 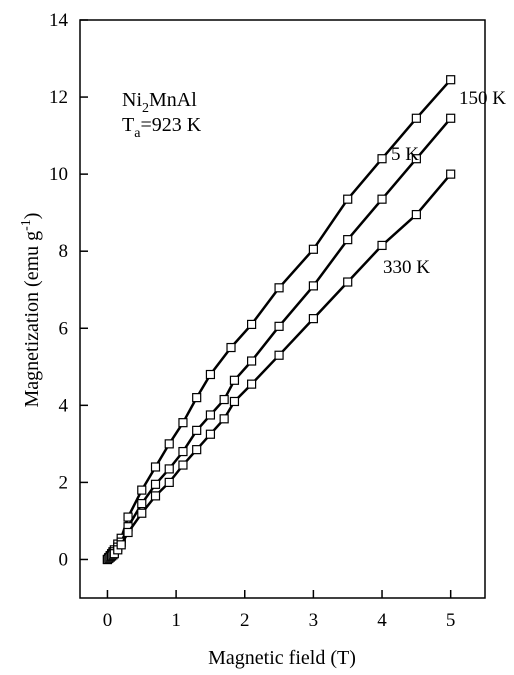 What do you see at coordinates (405, 154) in the screenshot?
I see `series-label-5k: 5 K` at bounding box center [405, 154].